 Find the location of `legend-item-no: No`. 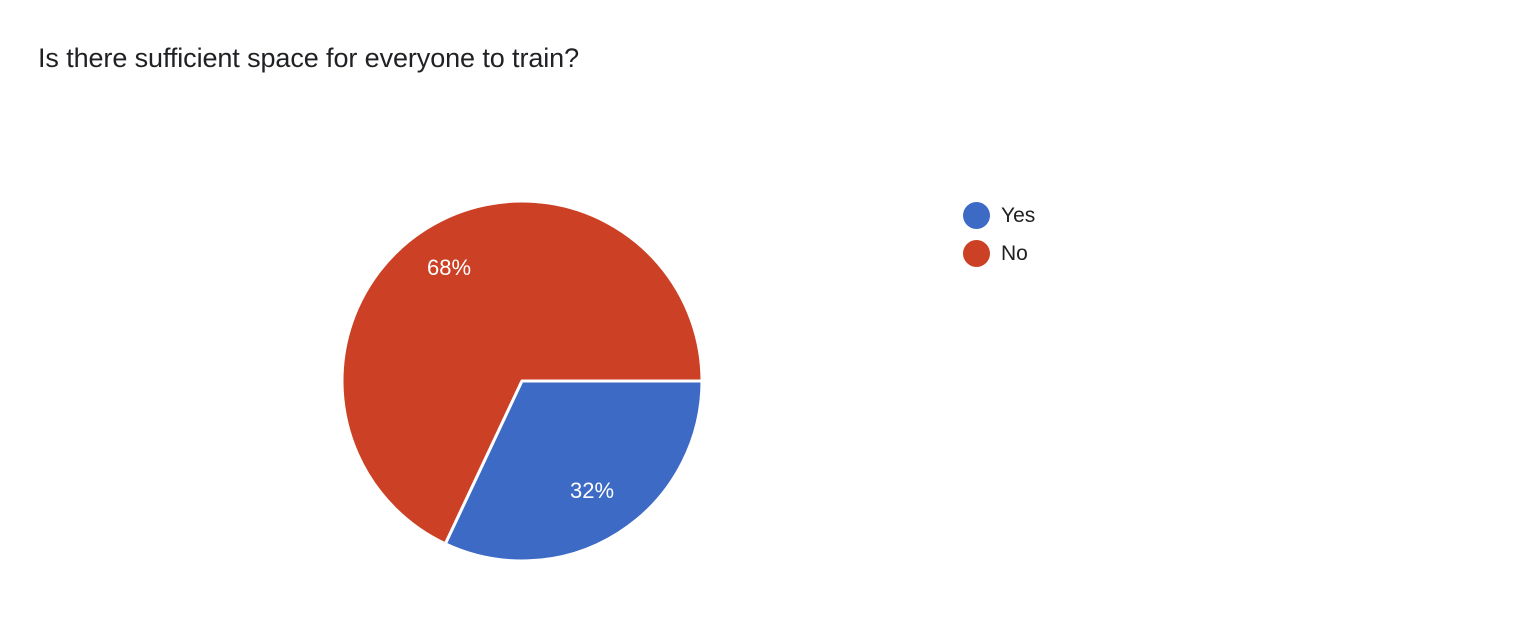

legend-item-no: No is located at coordinates (1093, 253).